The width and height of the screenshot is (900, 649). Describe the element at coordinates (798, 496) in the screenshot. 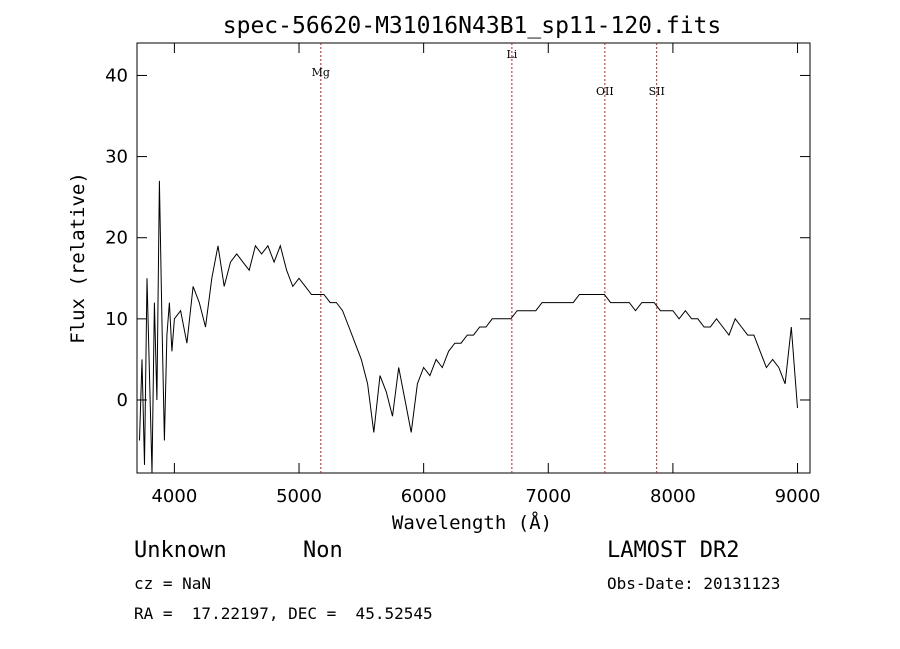

I see `x-tick-label: 9000` at that location.